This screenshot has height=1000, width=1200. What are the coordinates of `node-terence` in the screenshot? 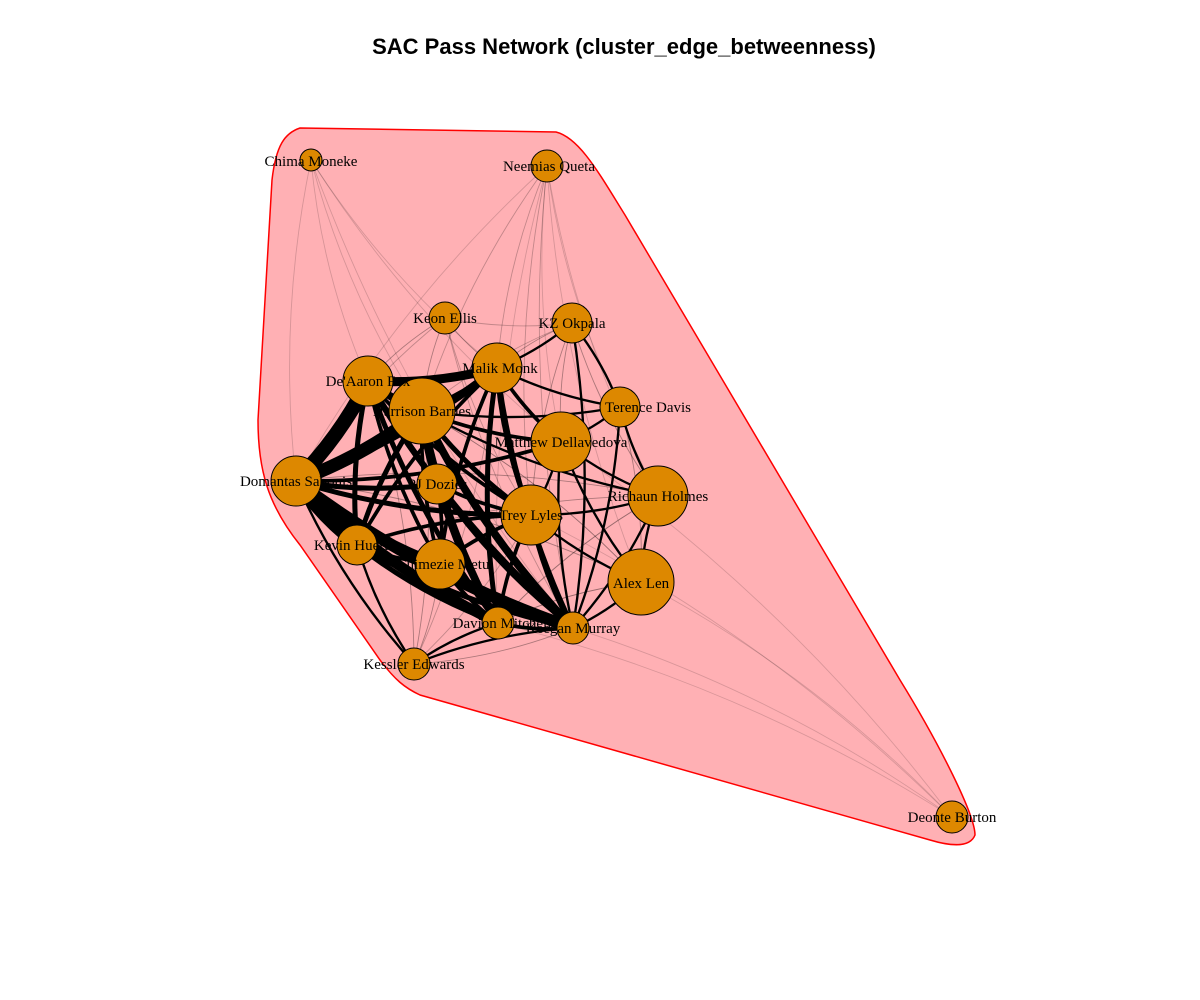 It's located at (620, 407).